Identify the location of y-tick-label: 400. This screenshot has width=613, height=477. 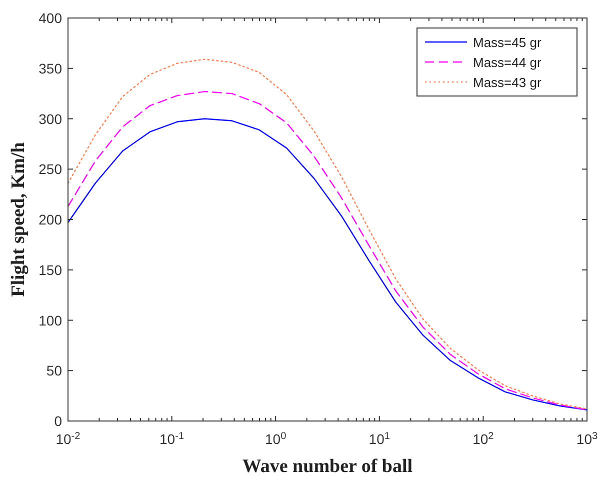
(50, 18).